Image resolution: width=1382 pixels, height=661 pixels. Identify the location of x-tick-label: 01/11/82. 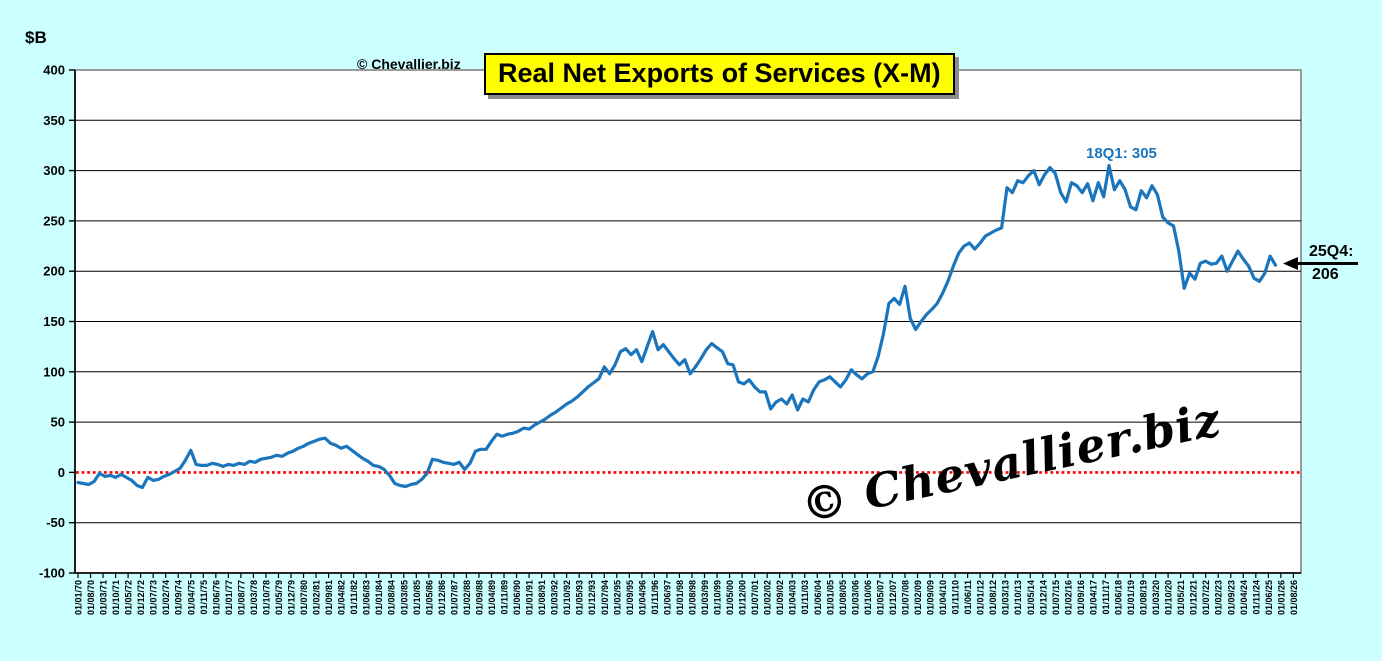
(354, 597).